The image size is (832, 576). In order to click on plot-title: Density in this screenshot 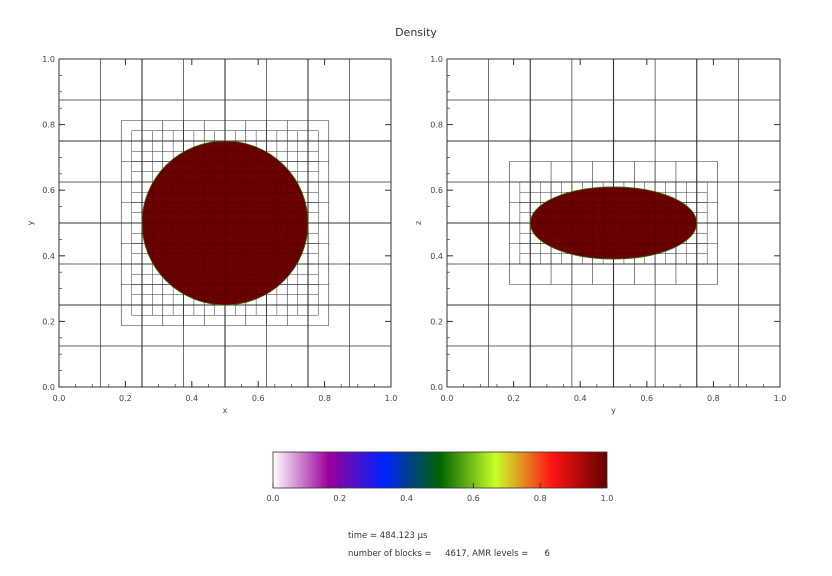, I will do `click(416, 32)`.